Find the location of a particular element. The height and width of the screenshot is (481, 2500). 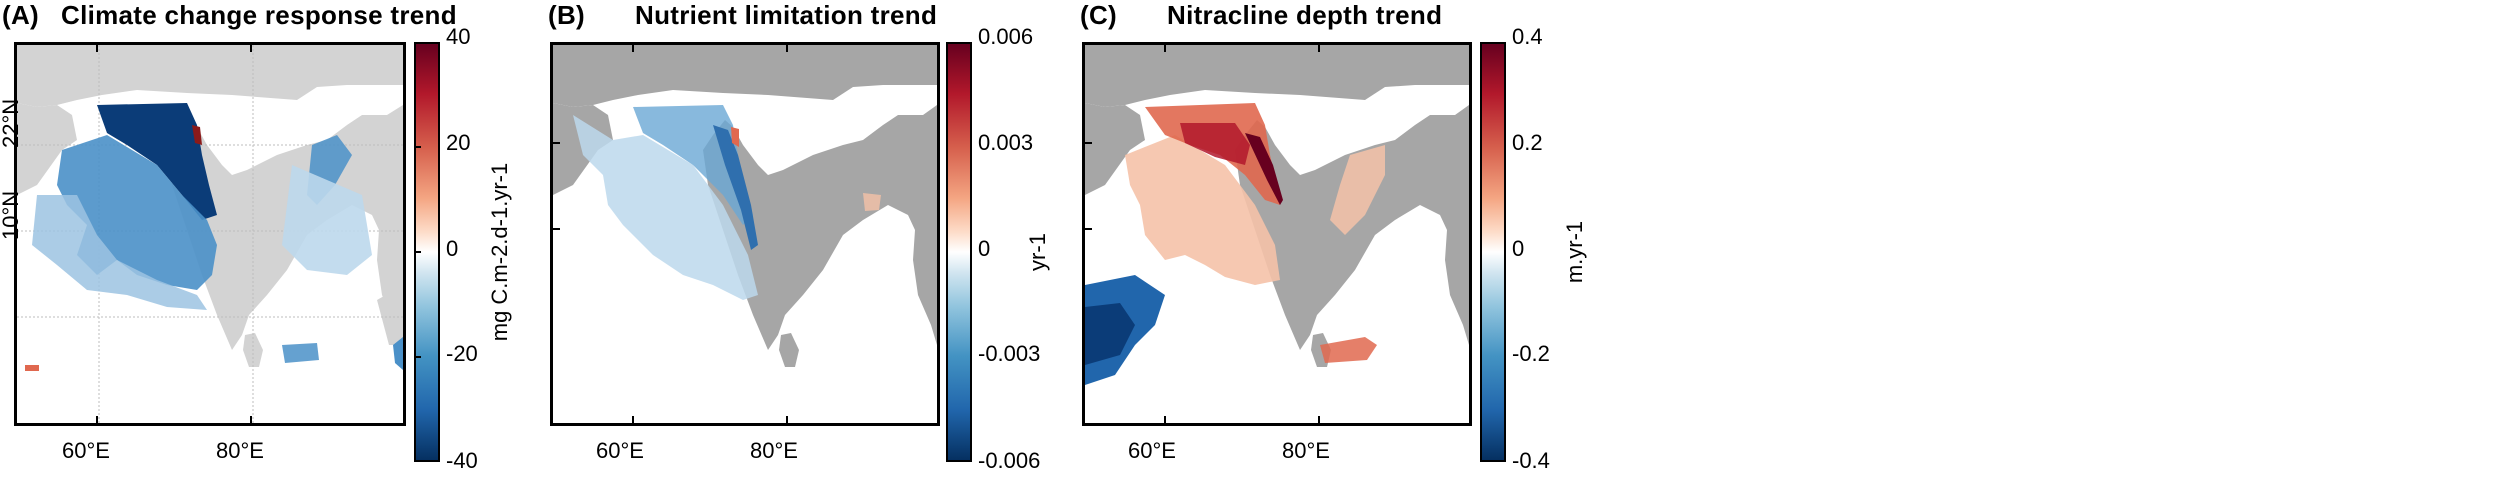

patch-south-red is located at coordinates (1348, 350).